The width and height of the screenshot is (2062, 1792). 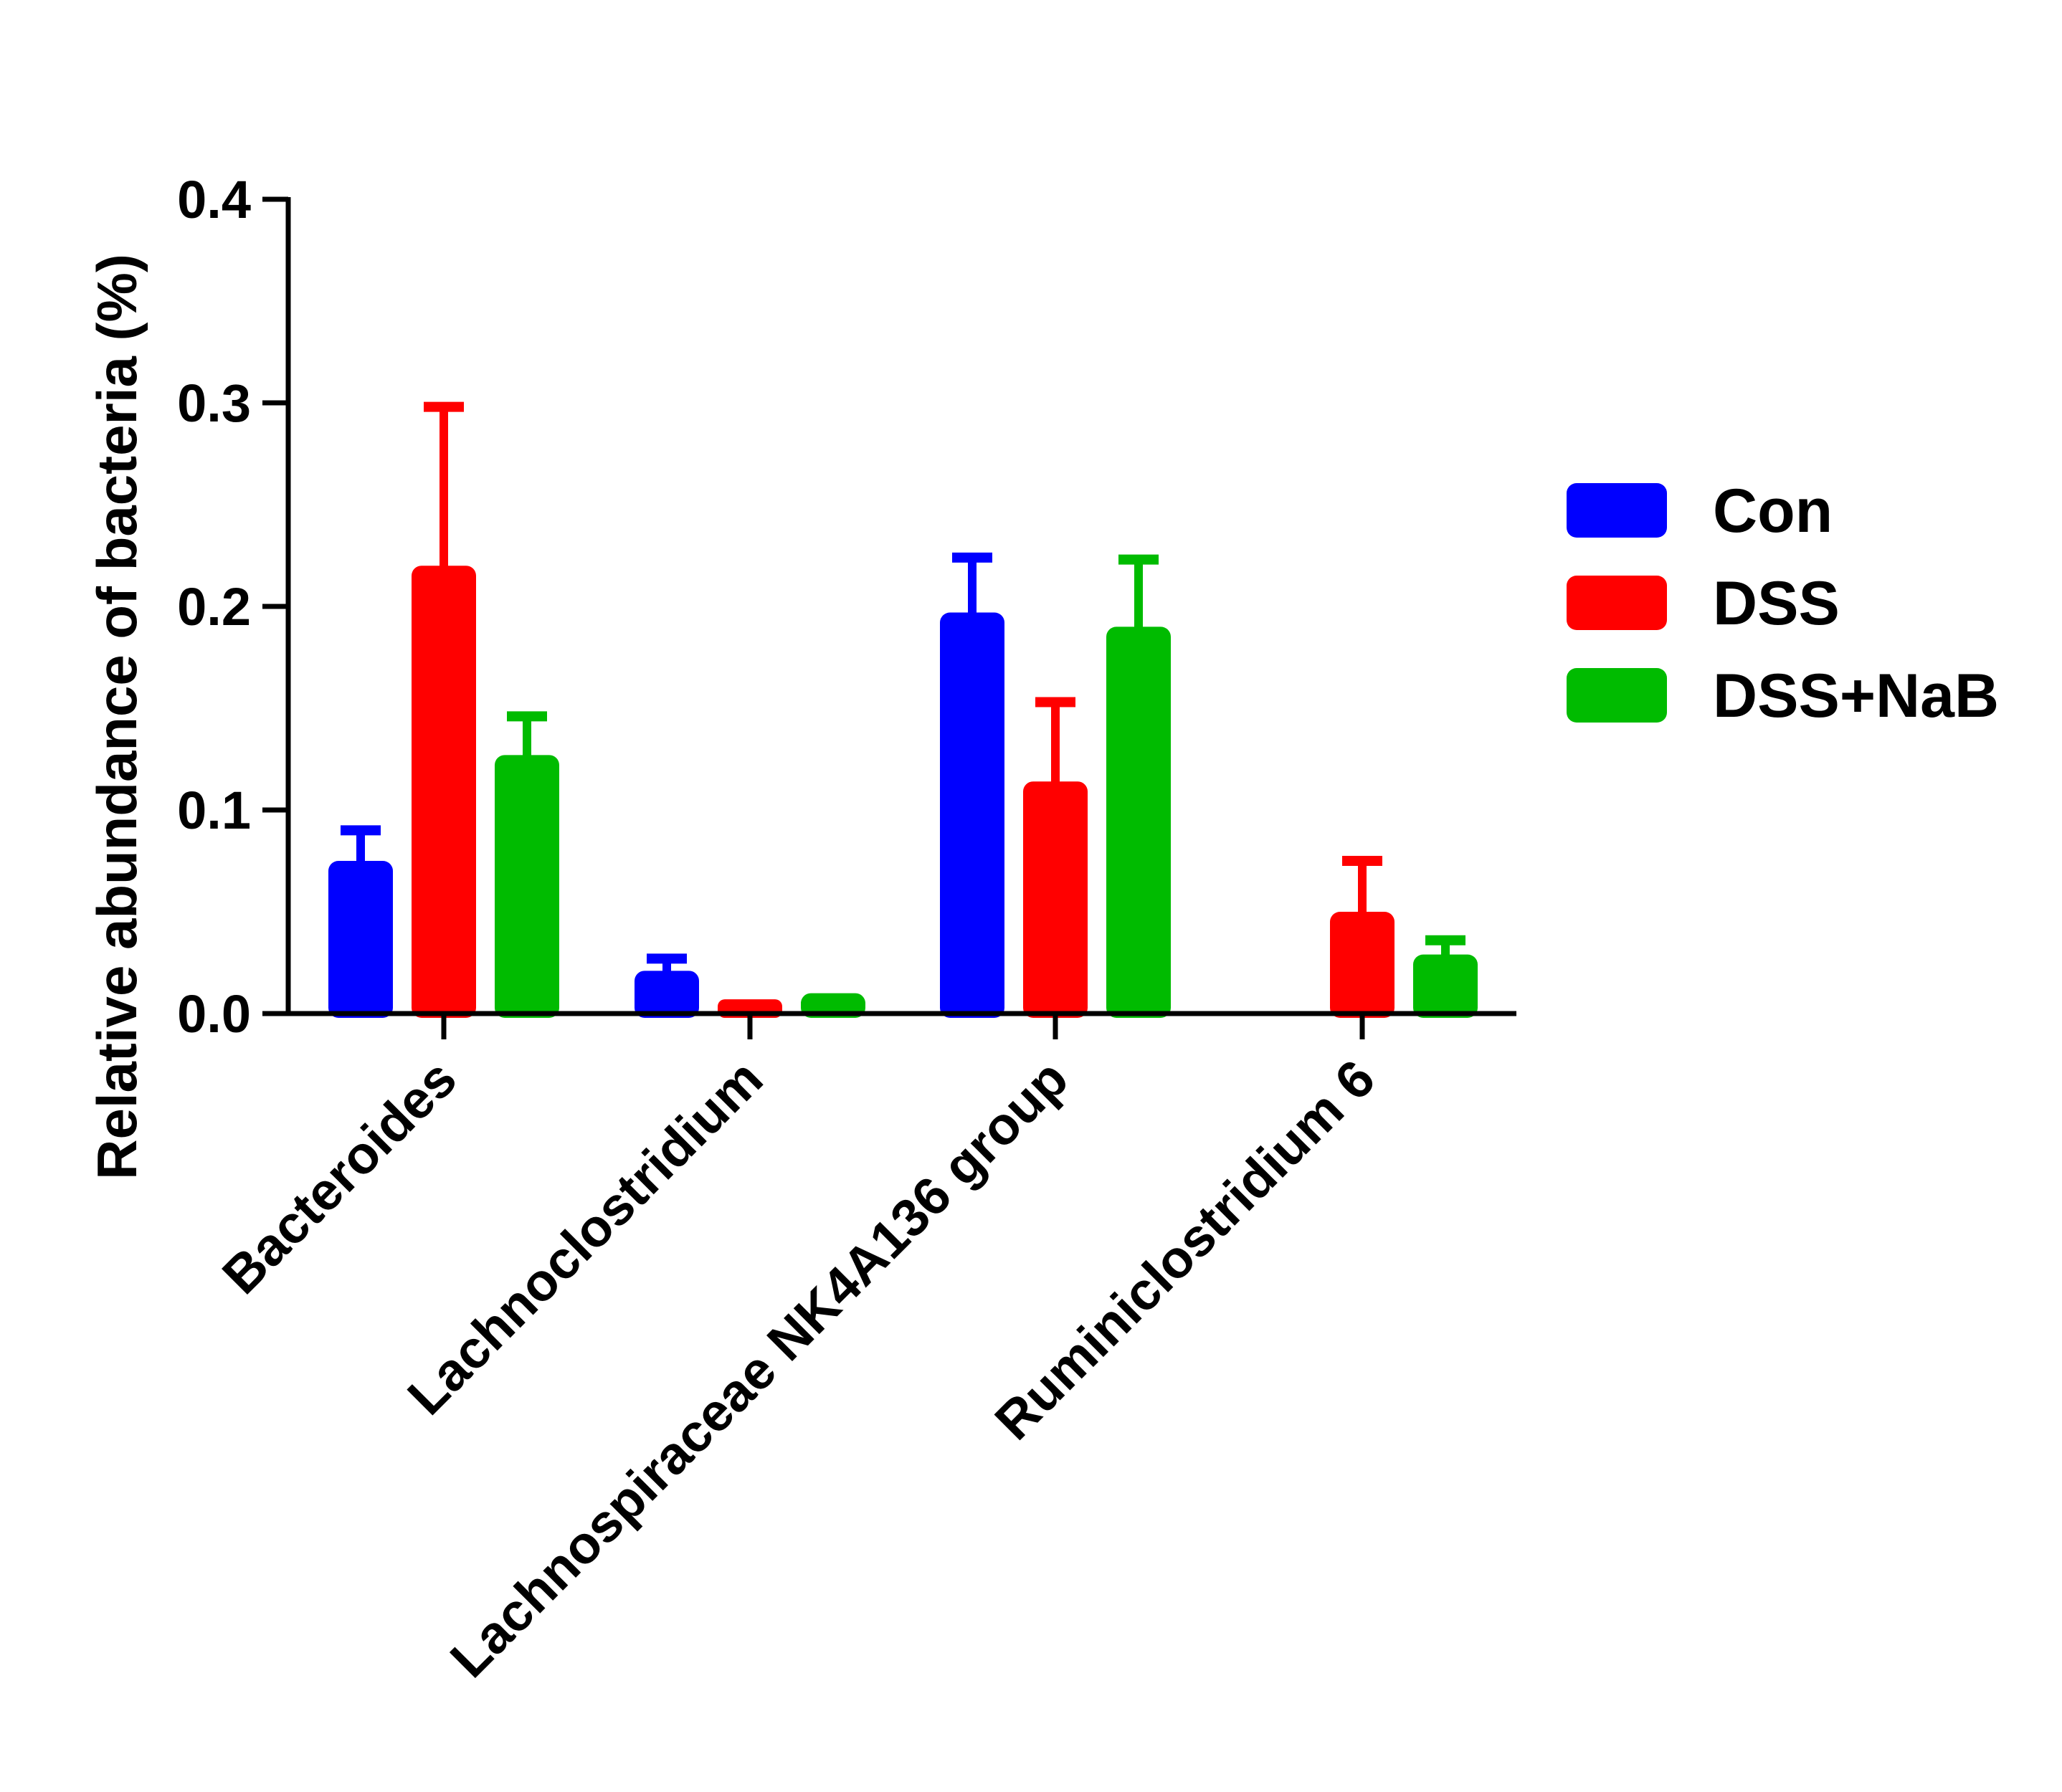 What do you see at coordinates (214, 199) in the screenshot?
I see `y-tick-label: 0.4` at bounding box center [214, 199].